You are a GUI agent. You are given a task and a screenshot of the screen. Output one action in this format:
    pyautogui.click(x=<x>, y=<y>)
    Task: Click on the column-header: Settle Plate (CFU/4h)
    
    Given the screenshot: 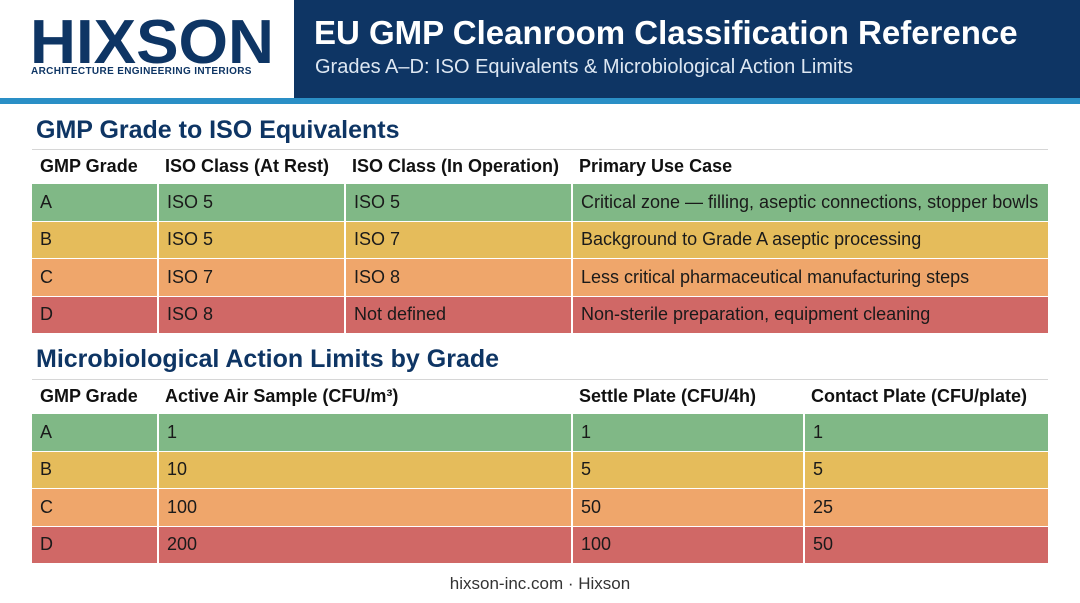 What is the action you would take?
    pyautogui.click(x=668, y=396)
    